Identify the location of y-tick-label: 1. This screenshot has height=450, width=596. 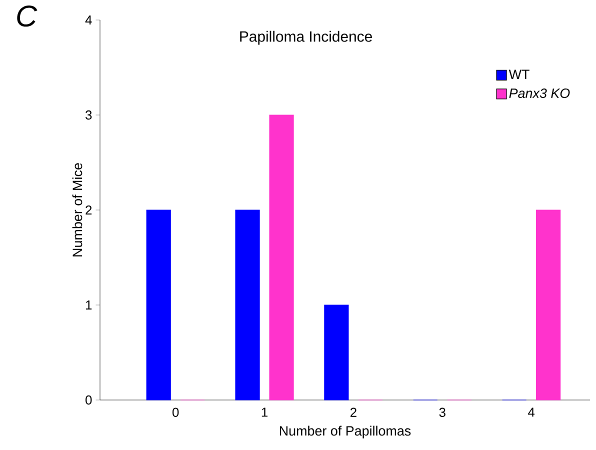
(89, 305).